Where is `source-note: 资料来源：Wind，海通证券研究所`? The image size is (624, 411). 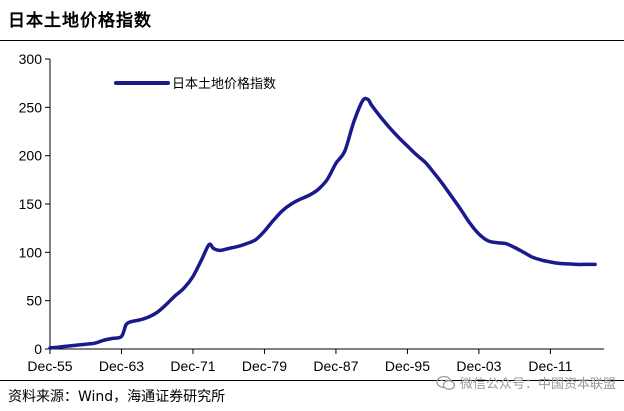 source-note: 资料来源：Wind，海通证券研究所 is located at coordinates (117, 397).